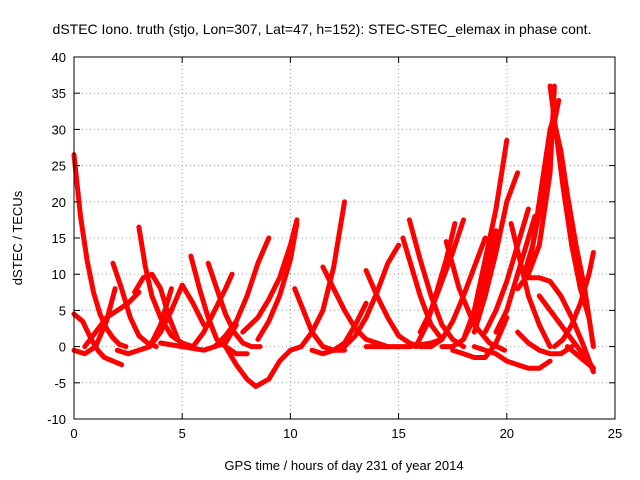 Image resolution: width=640 pixels, height=480 pixels. What do you see at coordinates (60, 383) in the screenshot?
I see `y-tick-label: -5` at bounding box center [60, 383].